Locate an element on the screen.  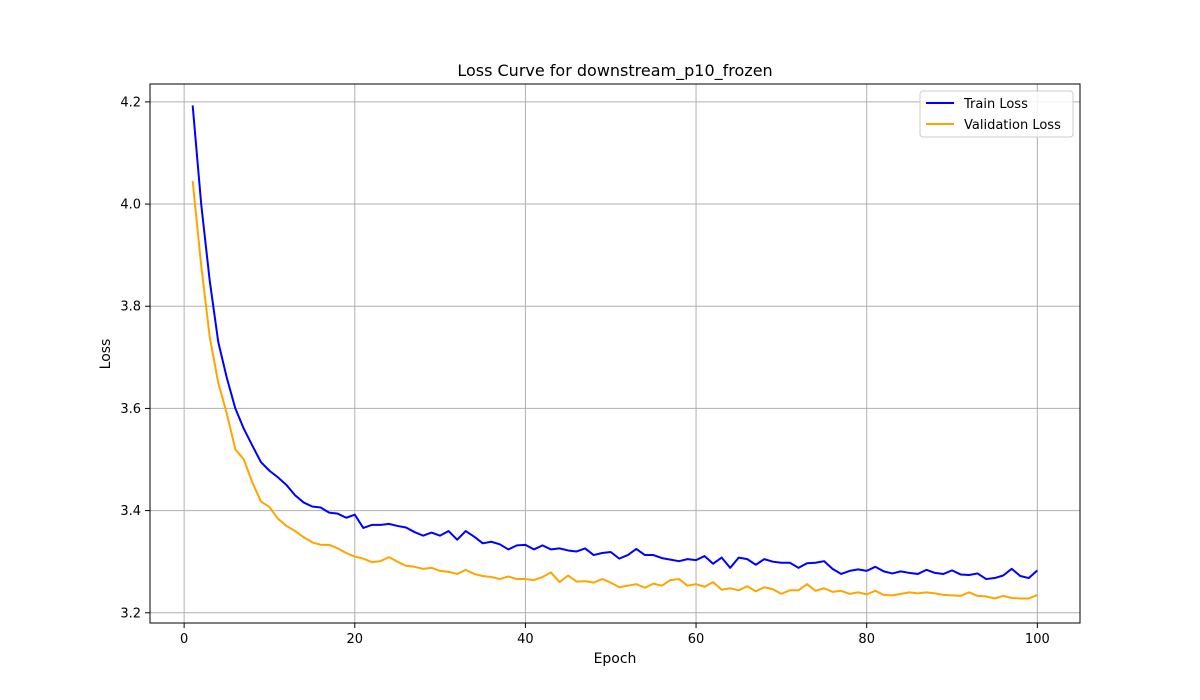
y-tick-label: 3.8 is located at coordinates (130, 307).